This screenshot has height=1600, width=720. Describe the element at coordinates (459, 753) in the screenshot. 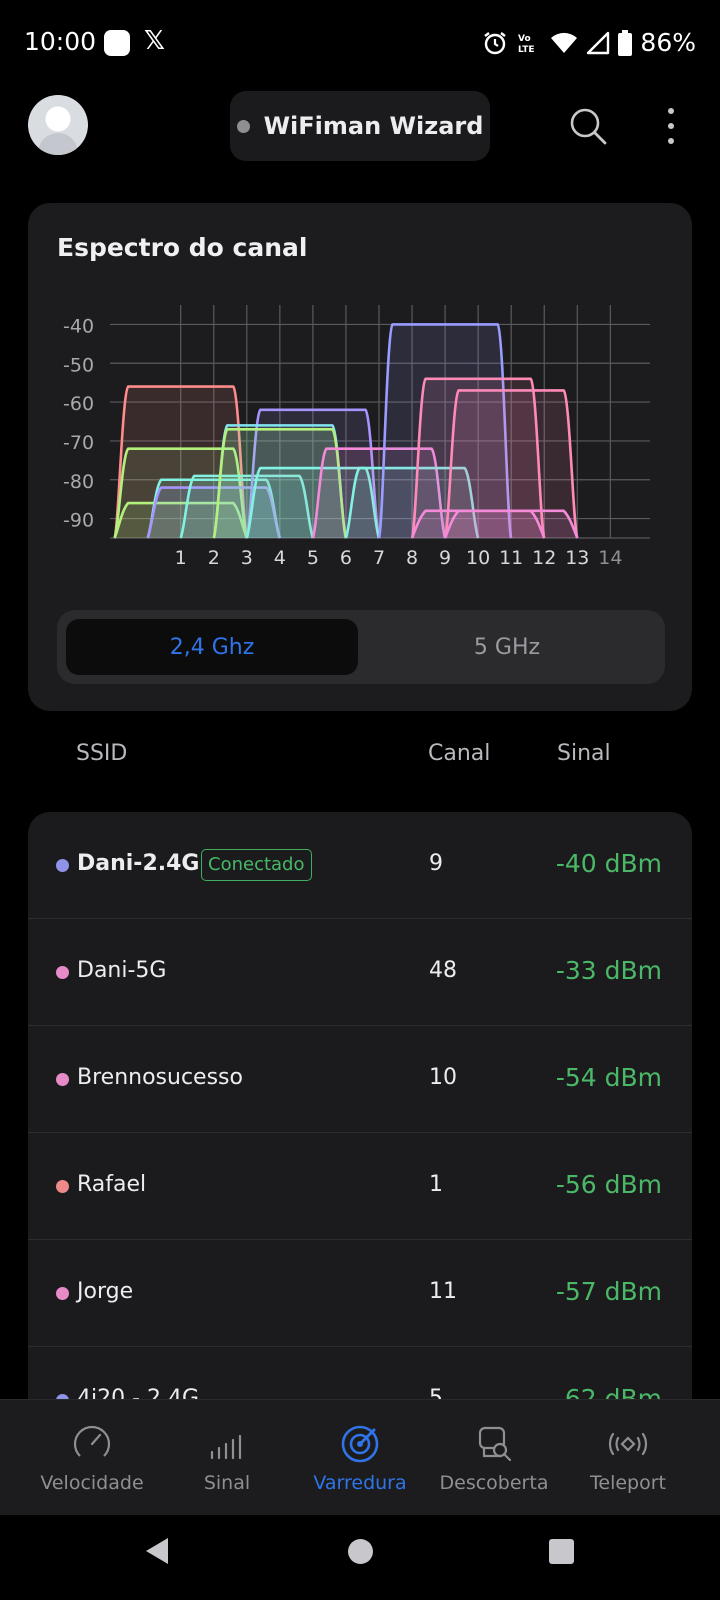

I see `column-header-channel: Canal` at that location.